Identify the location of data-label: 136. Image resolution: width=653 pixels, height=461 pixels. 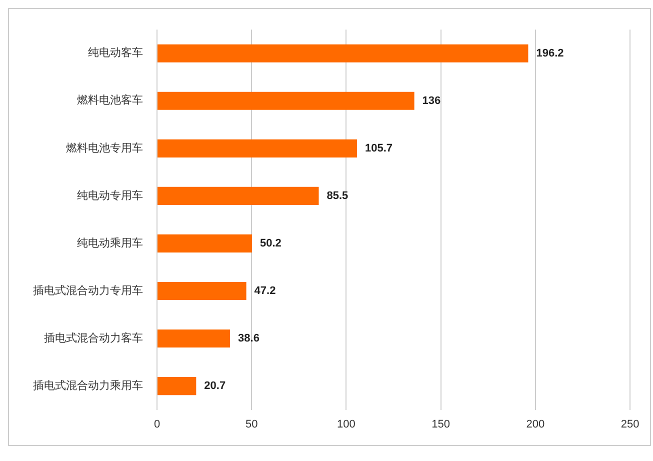
(431, 100).